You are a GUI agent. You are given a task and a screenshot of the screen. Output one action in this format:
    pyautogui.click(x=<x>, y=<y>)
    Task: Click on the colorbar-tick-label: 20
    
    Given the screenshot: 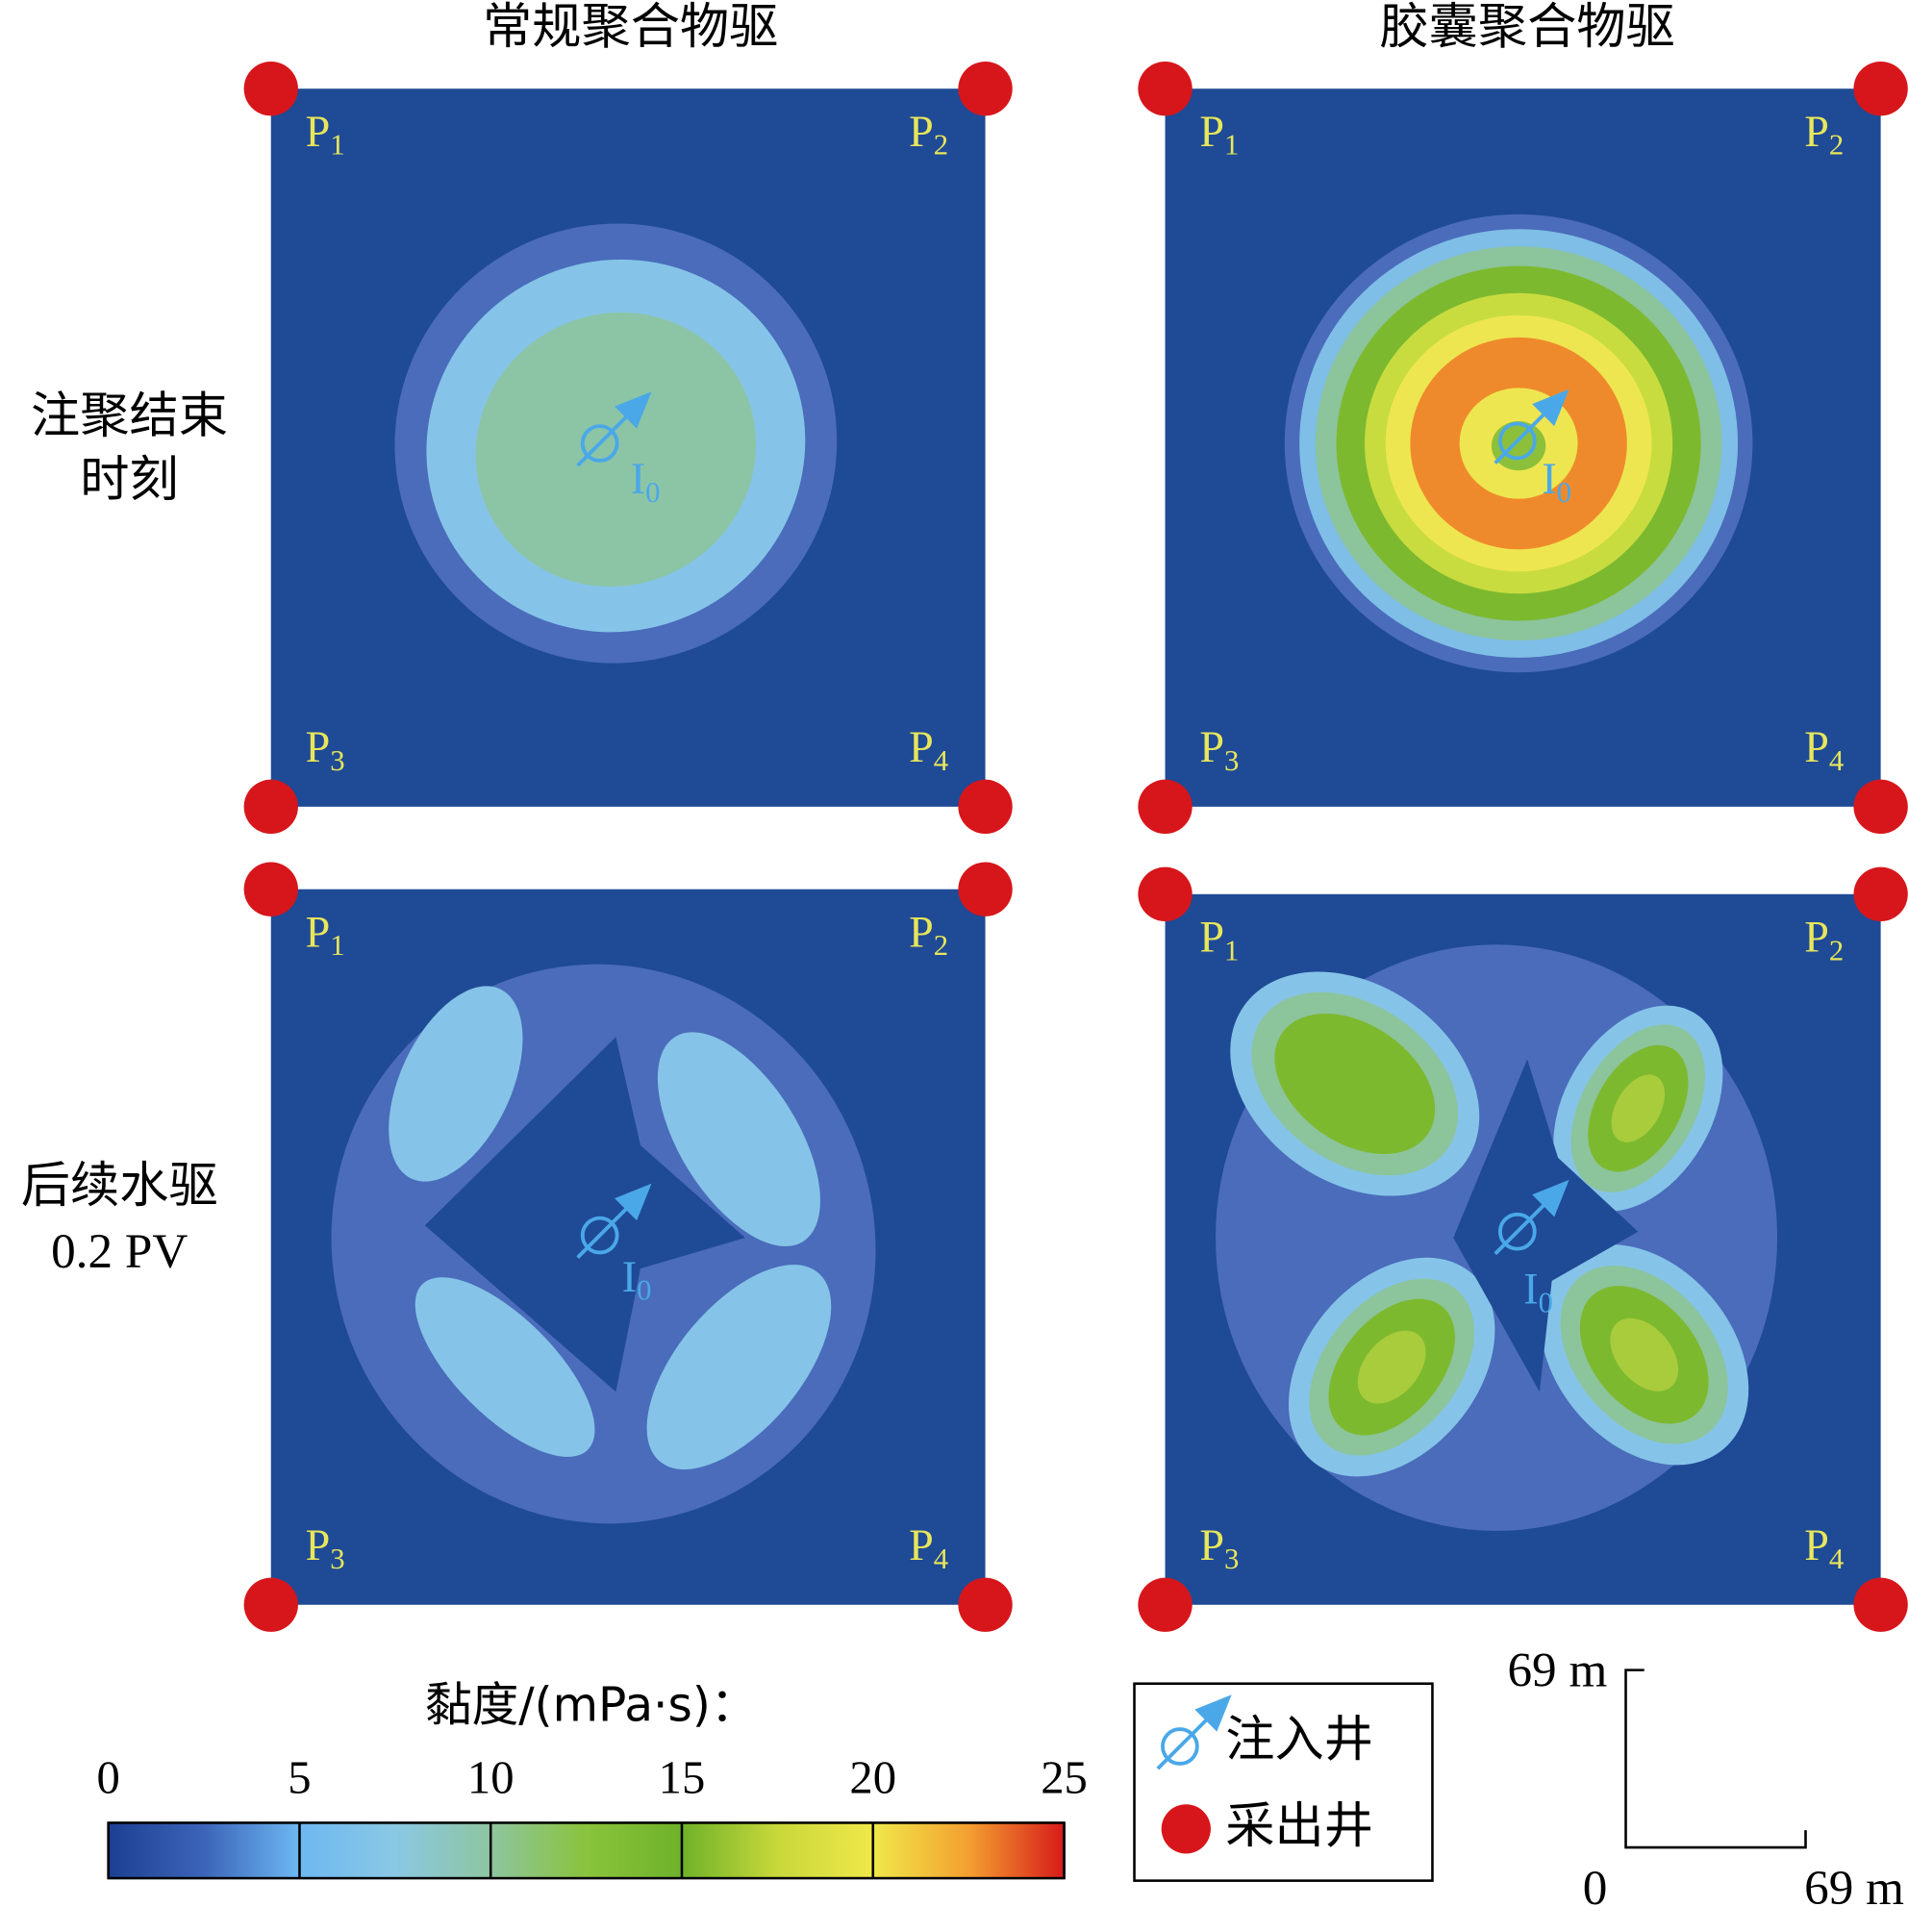 What is the action you would take?
    pyautogui.click(x=872, y=1777)
    